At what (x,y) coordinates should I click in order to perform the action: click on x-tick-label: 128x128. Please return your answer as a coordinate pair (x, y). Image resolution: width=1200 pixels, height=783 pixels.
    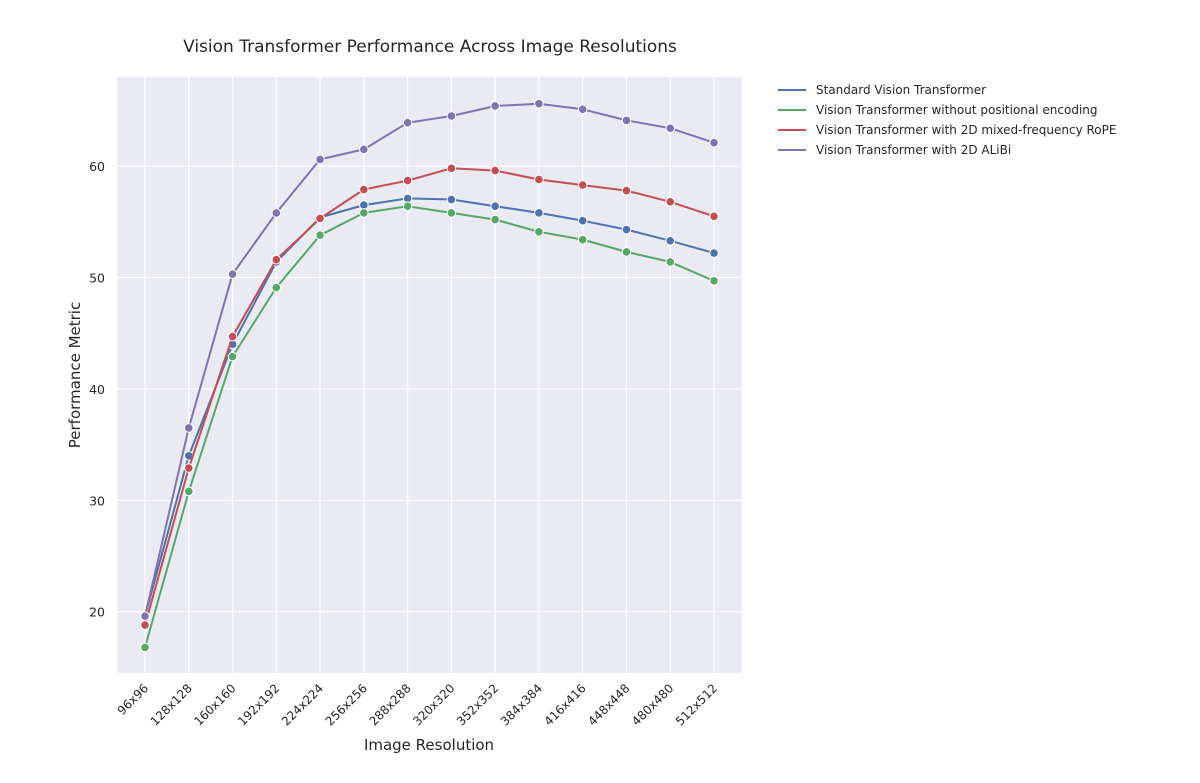
    Looking at the image, I should click on (171, 704).